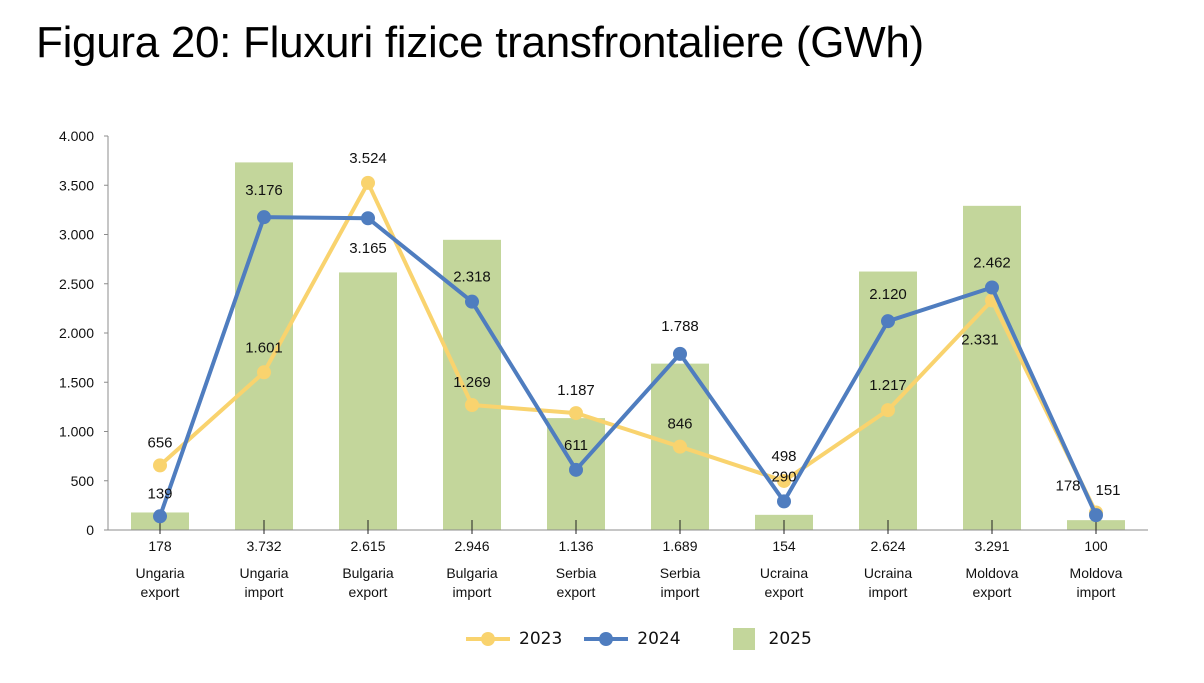 Image resolution: width=1204 pixels, height=683 pixels. What do you see at coordinates (743, 639) in the screenshot?
I see `legend-bar-swatch-icon` at bounding box center [743, 639].